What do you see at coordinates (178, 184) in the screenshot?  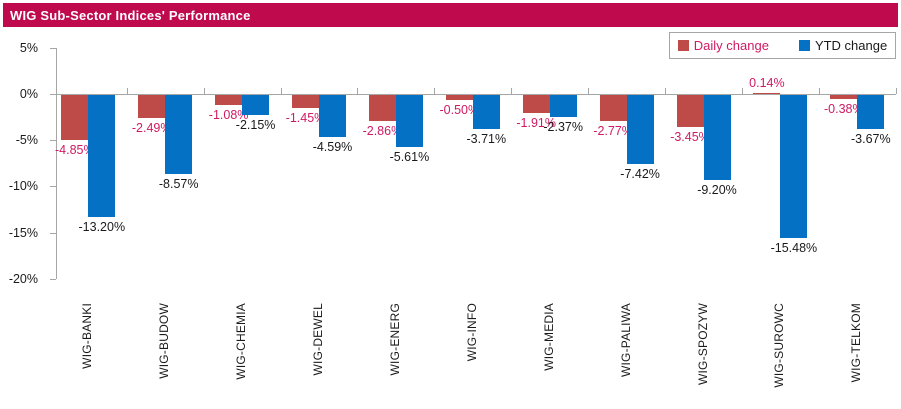 I see `ytd-value-label: -8.57%` at bounding box center [178, 184].